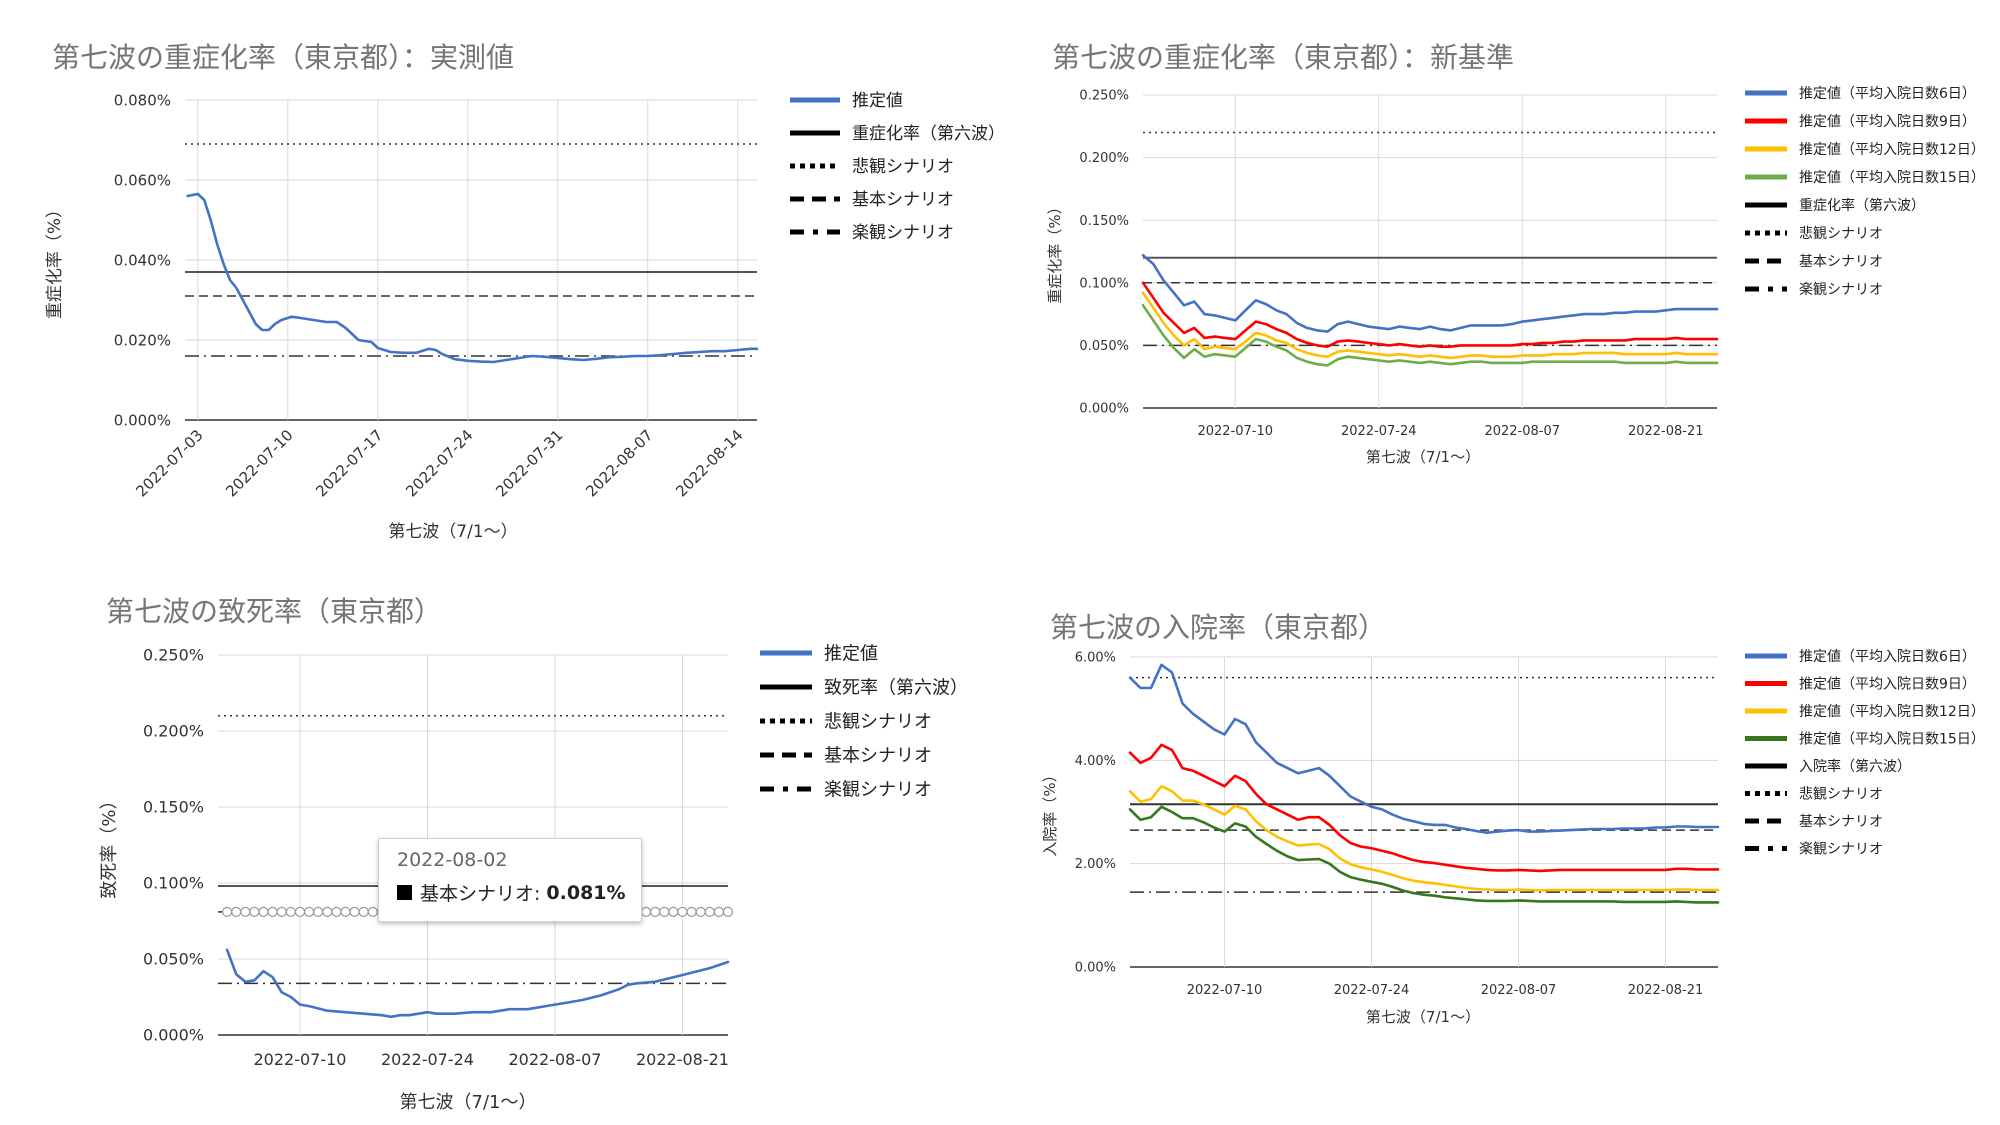 The width and height of the screenshot is (2000, 1125). Describe the element at coordinates (274, 611) in the screenshot. I see `chart-title: 第七波の致死率（東京都）` at that location.